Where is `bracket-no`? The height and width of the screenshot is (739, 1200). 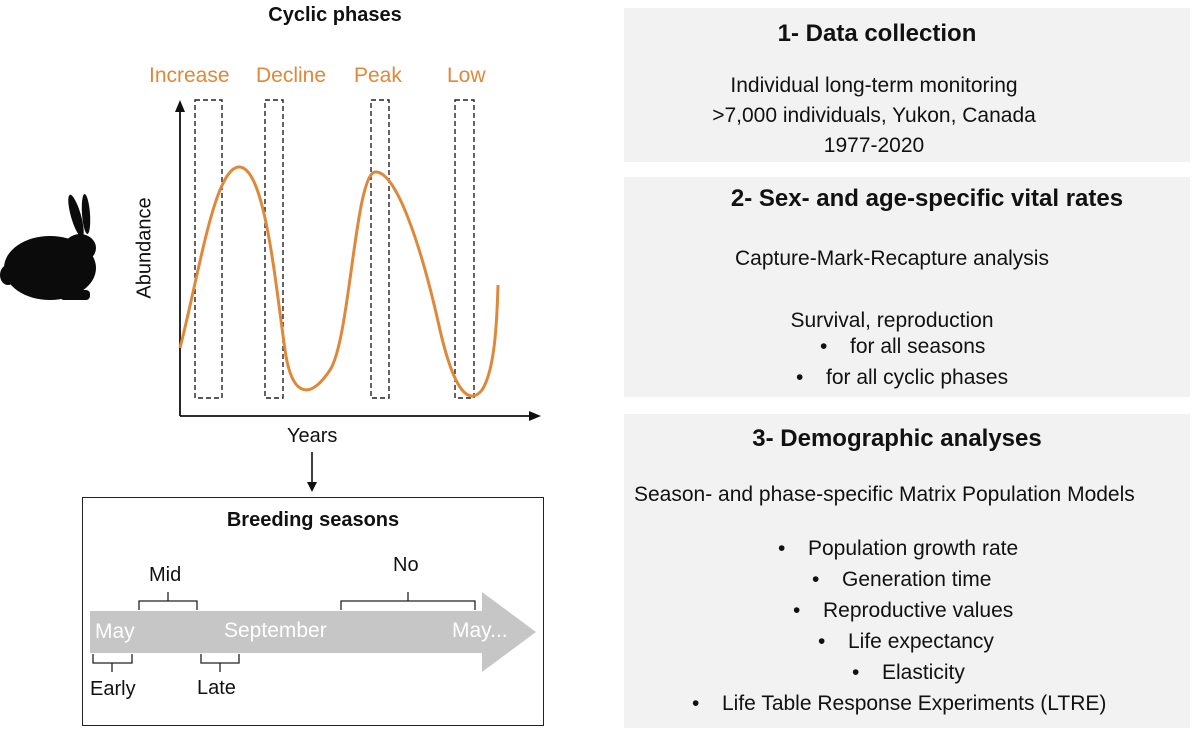 bracket-no is located at coordinates (408, 601).